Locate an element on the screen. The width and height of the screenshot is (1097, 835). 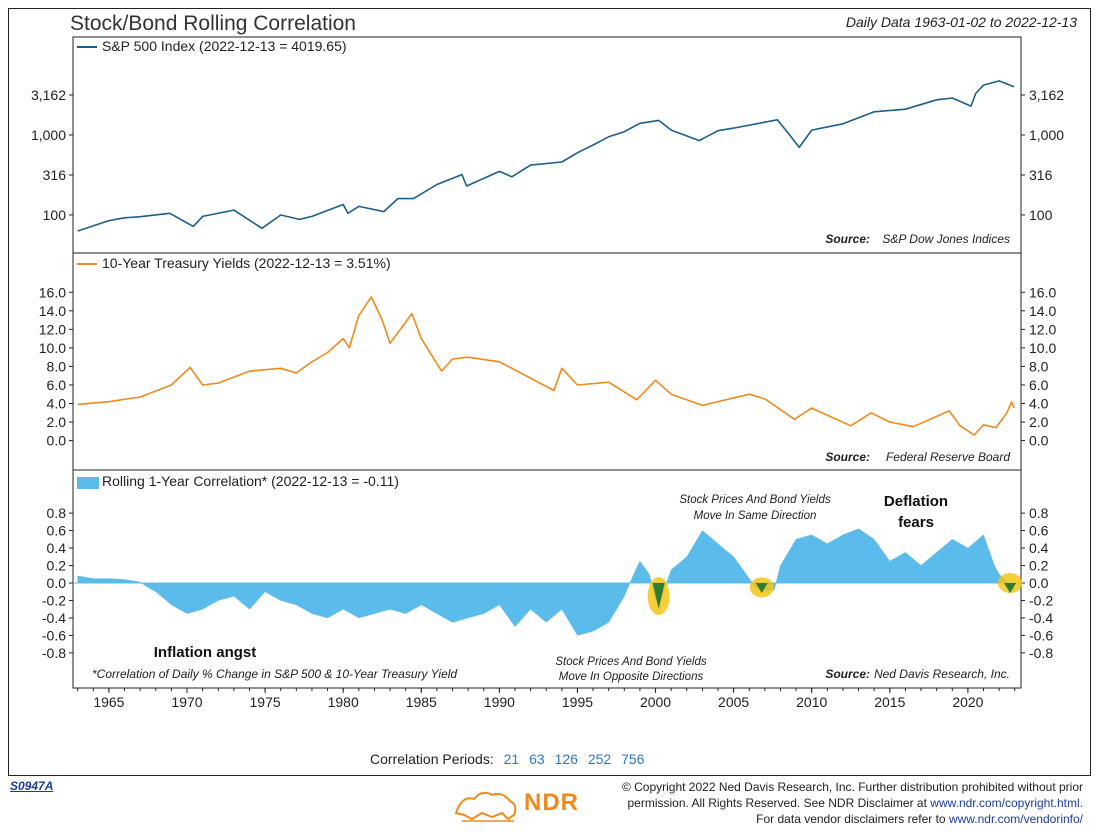
source-value: Federal Reserve Board is located at coordinates (948, 457).